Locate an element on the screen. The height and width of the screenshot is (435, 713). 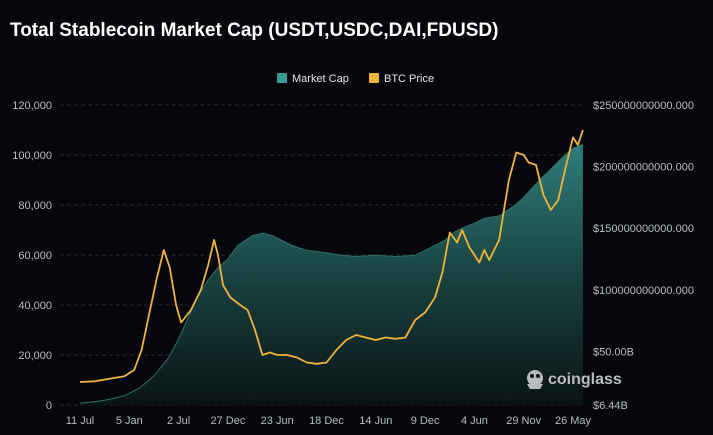
x-axis-tick-label: 11 Jul is located at coordinates (80, 421).